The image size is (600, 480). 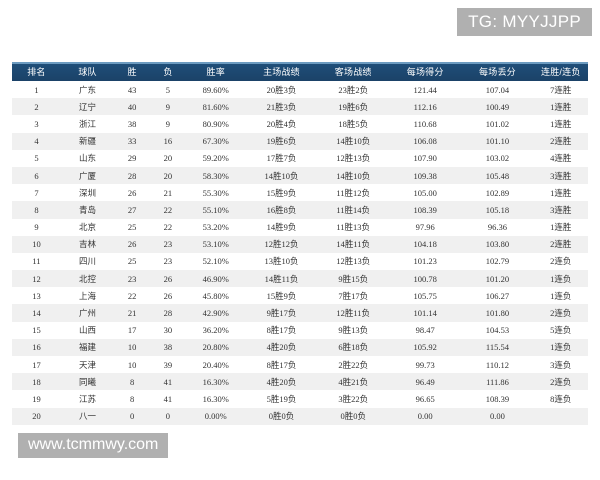 What do you see at coordinates (215, 192) in the screenshot?
I see `cell-win-pct: 55.30%` at bounding box center [215, 192].